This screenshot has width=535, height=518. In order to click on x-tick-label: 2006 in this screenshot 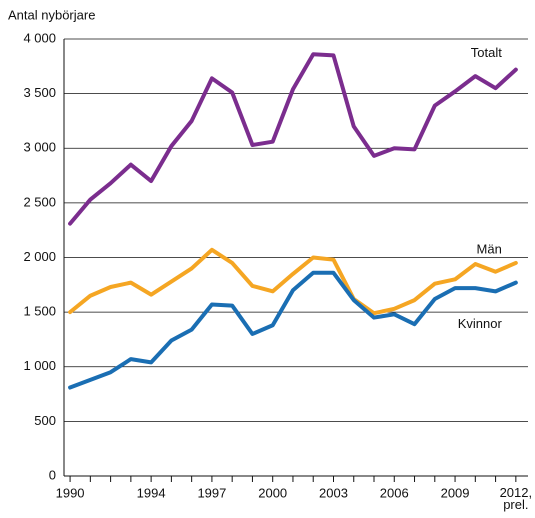, I will do `click(394, 492)`.